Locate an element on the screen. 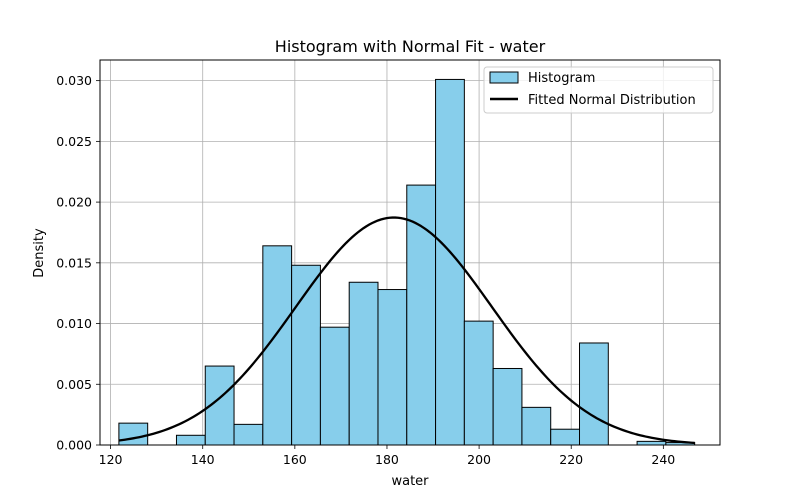 The height and width of the screenshot is (500, 800). x-axis-ticks: 120 140 160 180 200 220 240 is located at coordinates (387, 456).